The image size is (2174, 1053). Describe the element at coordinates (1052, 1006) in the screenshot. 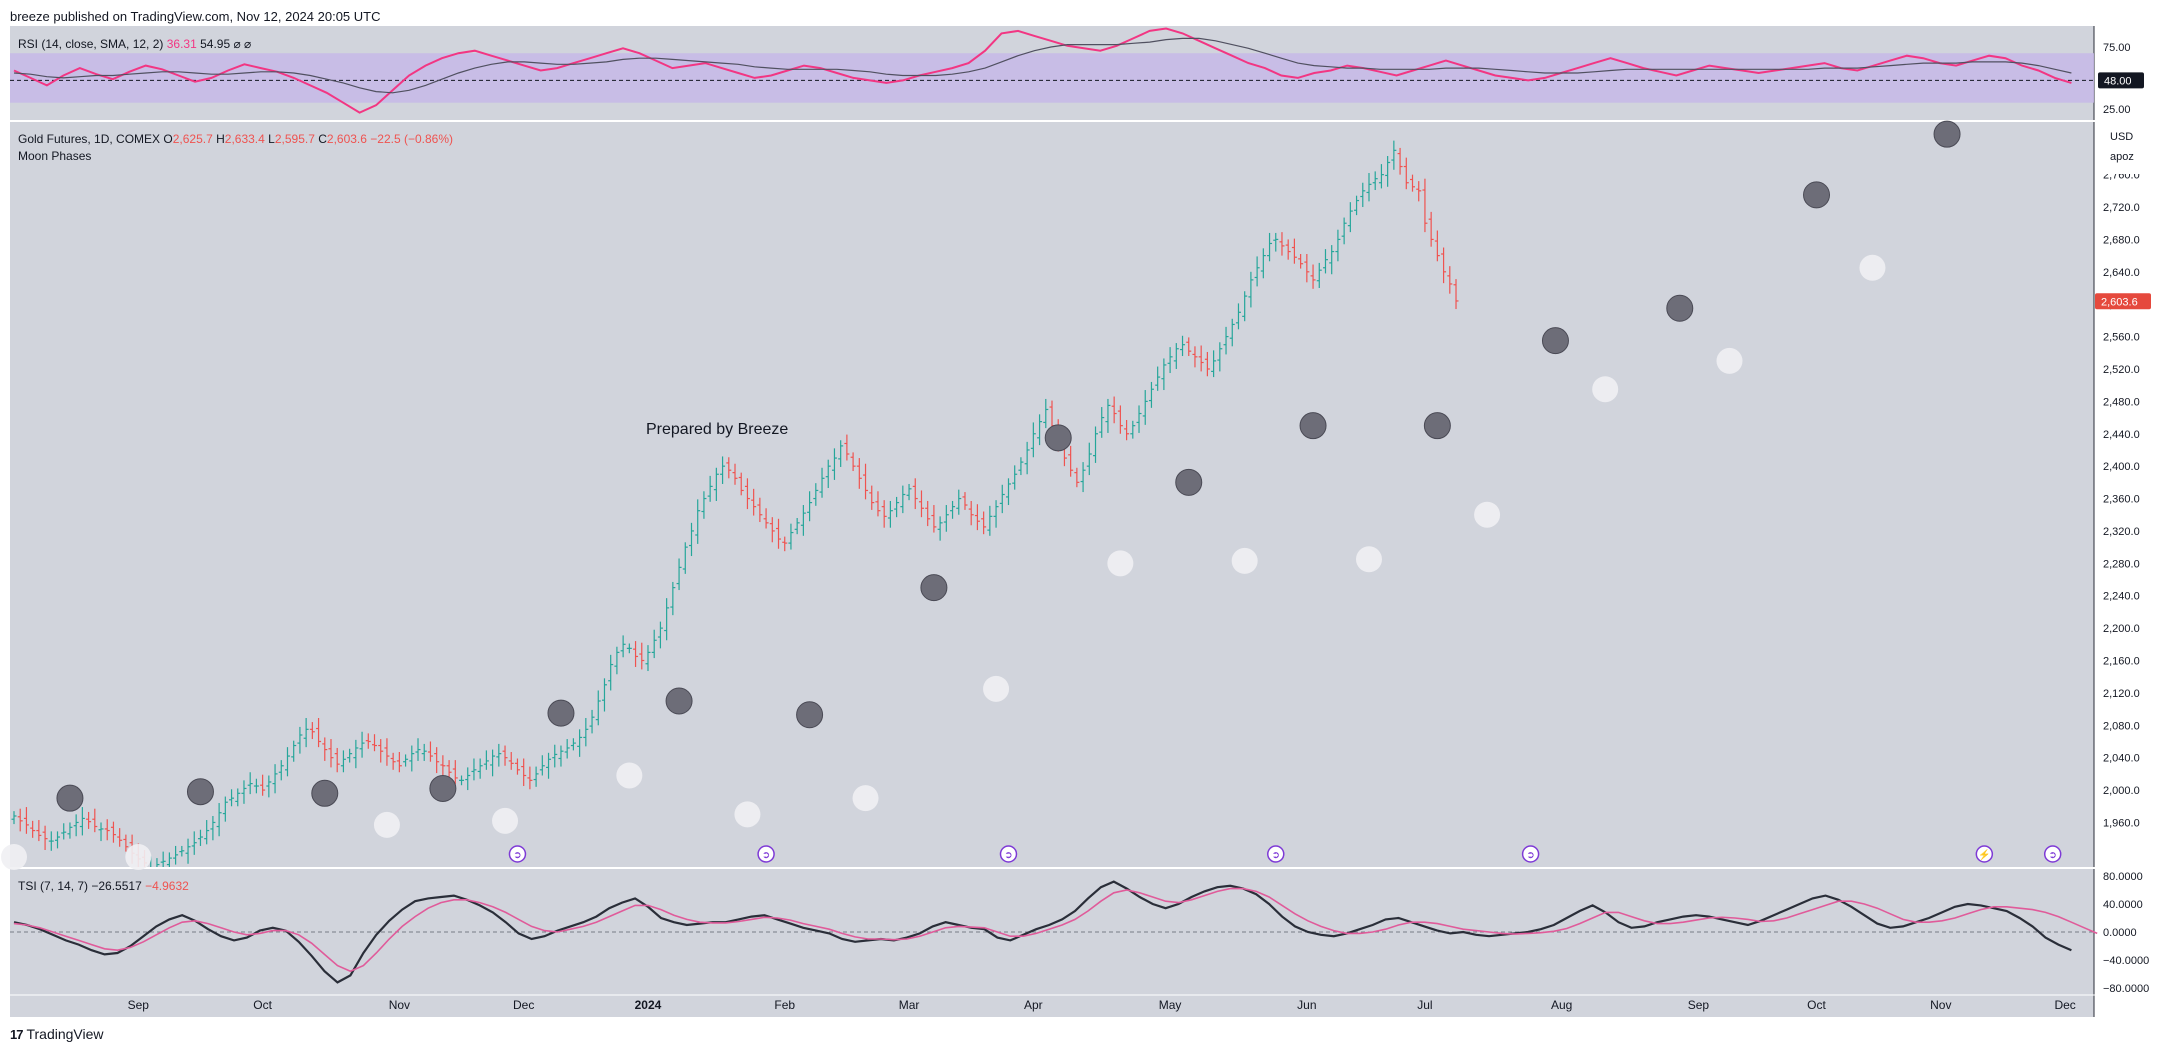

I see `time-axis-panel` at that location.